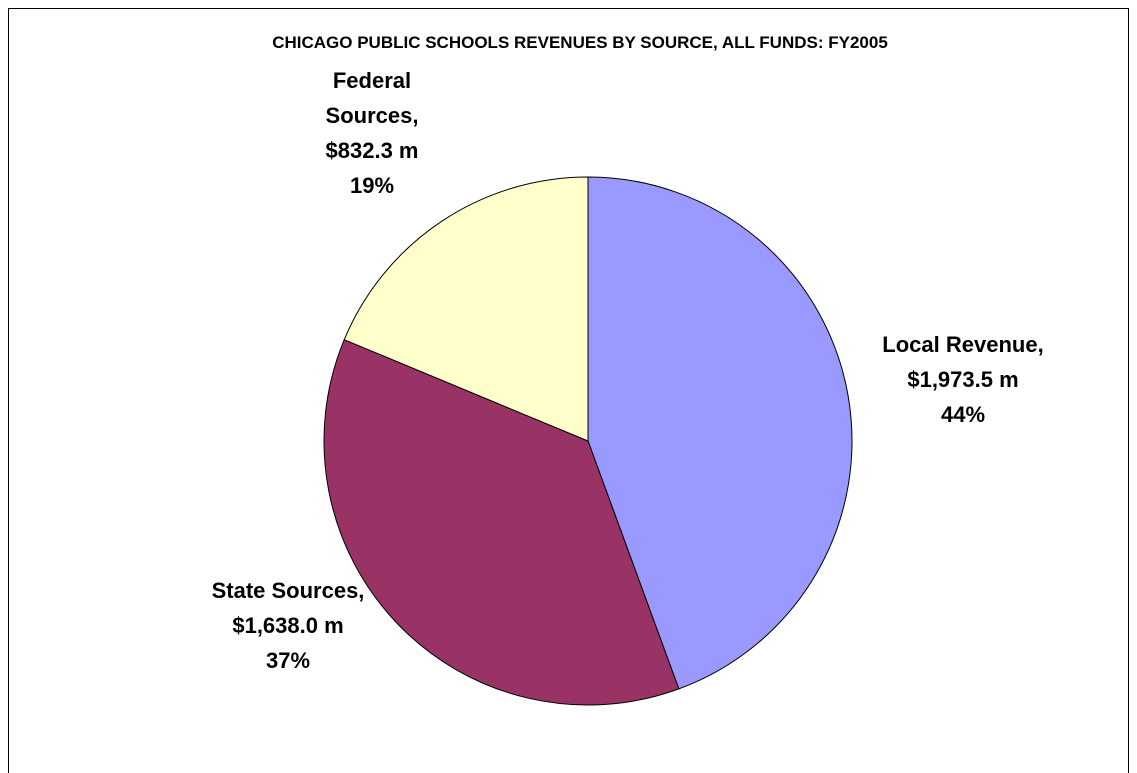  Describe the element at coordinates (962, 379) in the screenshot. I see `slice-value-label: $1,973.5 m` at that location.